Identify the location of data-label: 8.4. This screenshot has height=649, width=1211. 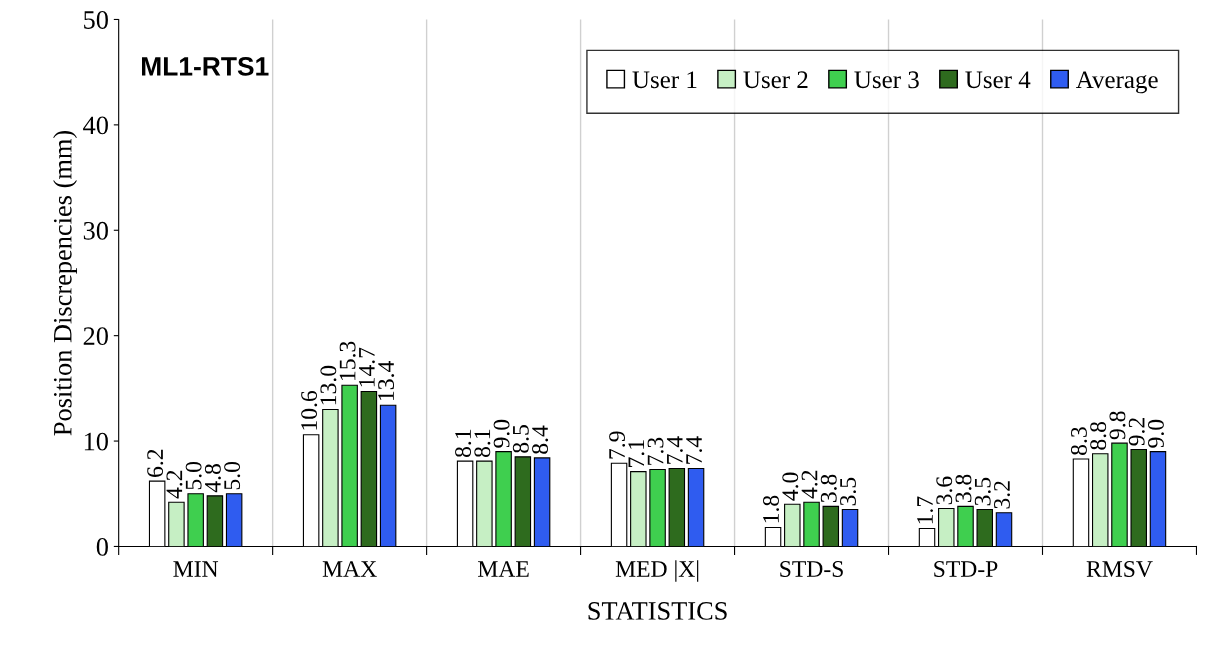
(540, 439).